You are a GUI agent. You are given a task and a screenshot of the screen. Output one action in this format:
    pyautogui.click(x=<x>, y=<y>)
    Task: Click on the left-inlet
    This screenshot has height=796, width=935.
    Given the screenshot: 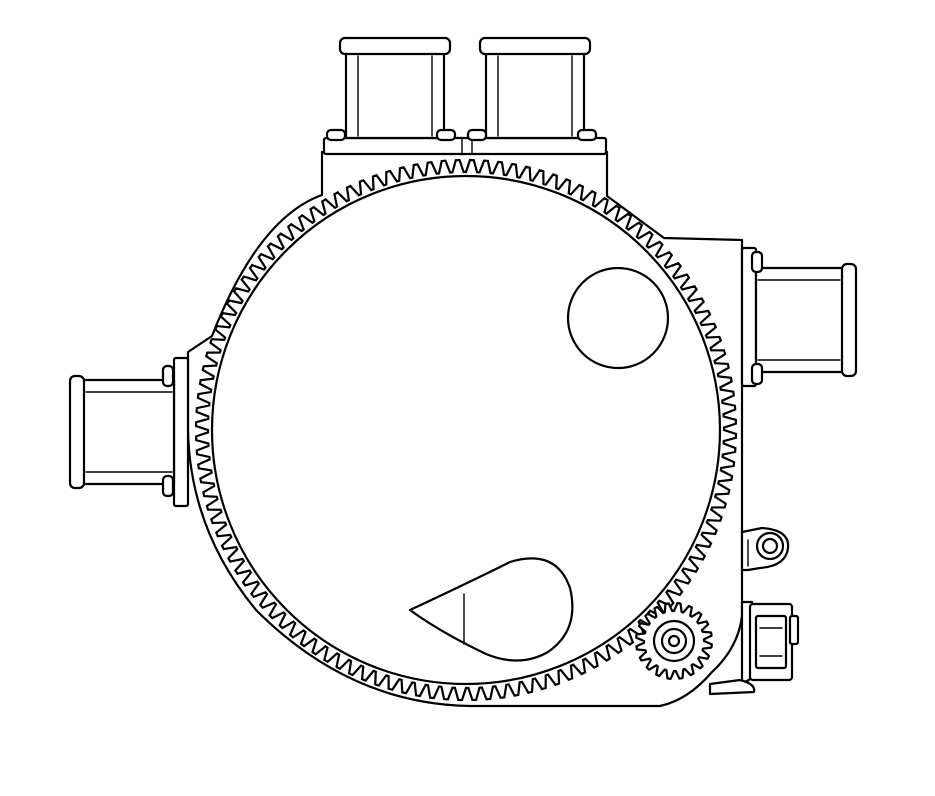 What is the action you would take?
    pyautogui.click(x=122, y=432)
    